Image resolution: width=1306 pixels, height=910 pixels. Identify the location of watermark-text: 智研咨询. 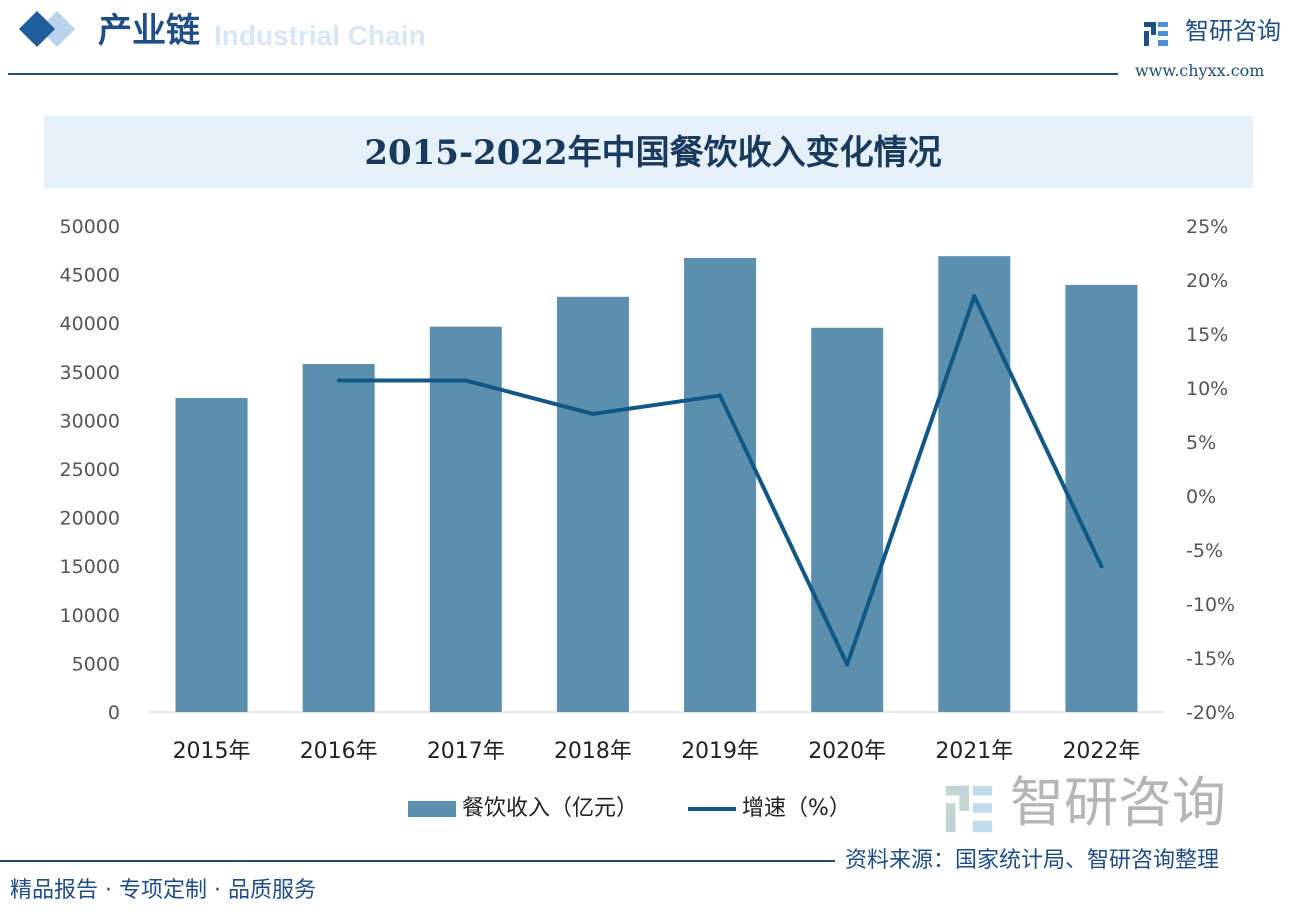
(1118, 802).